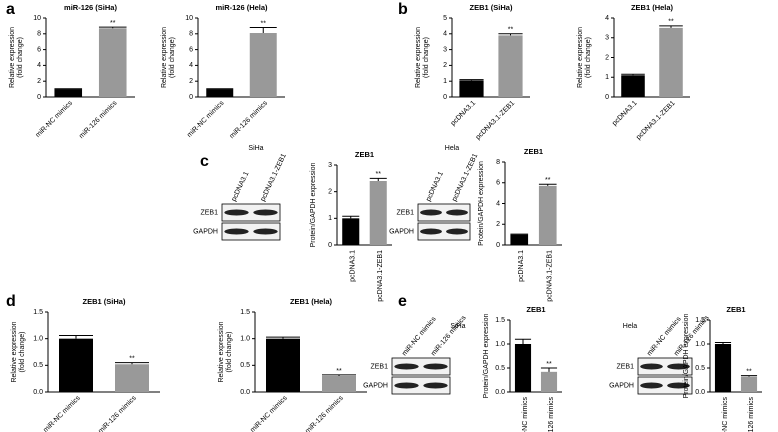 Image resolution: width=778 pixels, height=432 pixels. I want to click on cell-label: SiHa, so click(457, 326).